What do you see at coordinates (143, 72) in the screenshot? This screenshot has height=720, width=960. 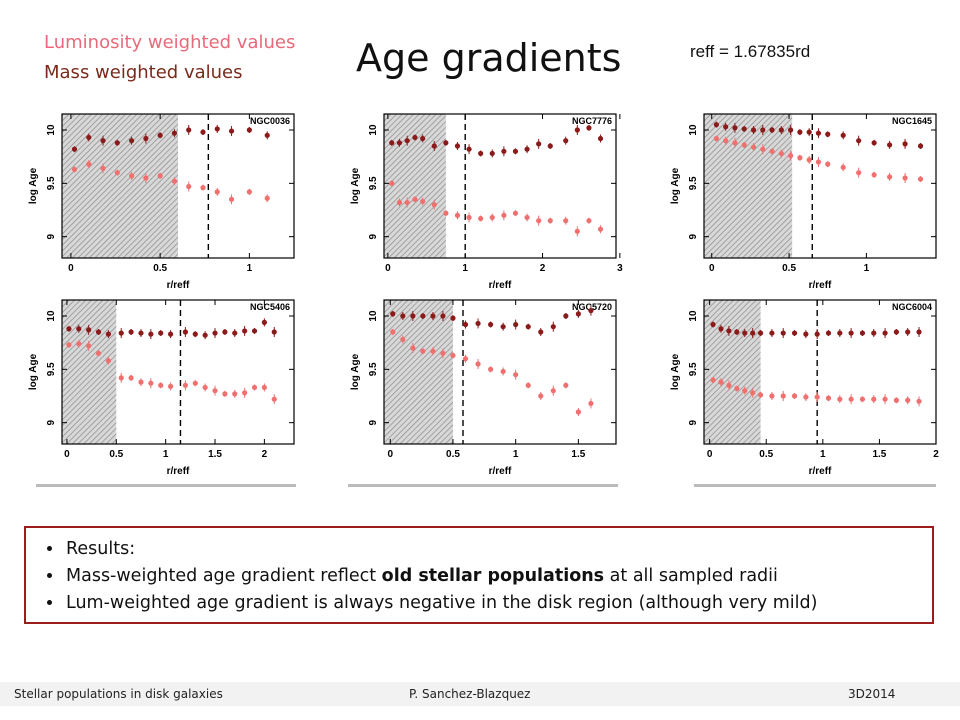 I see `legend-mass: Mass weighted values` at bounding box center [143, 72].